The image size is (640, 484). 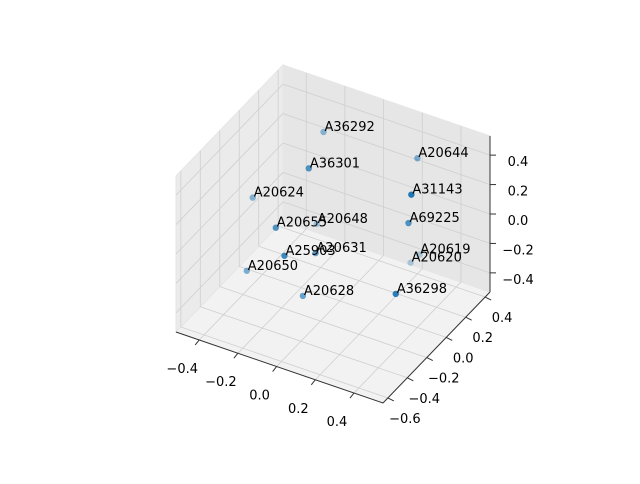 I want to click on z-tick-label: −0.2, so click(x=518, y=250).